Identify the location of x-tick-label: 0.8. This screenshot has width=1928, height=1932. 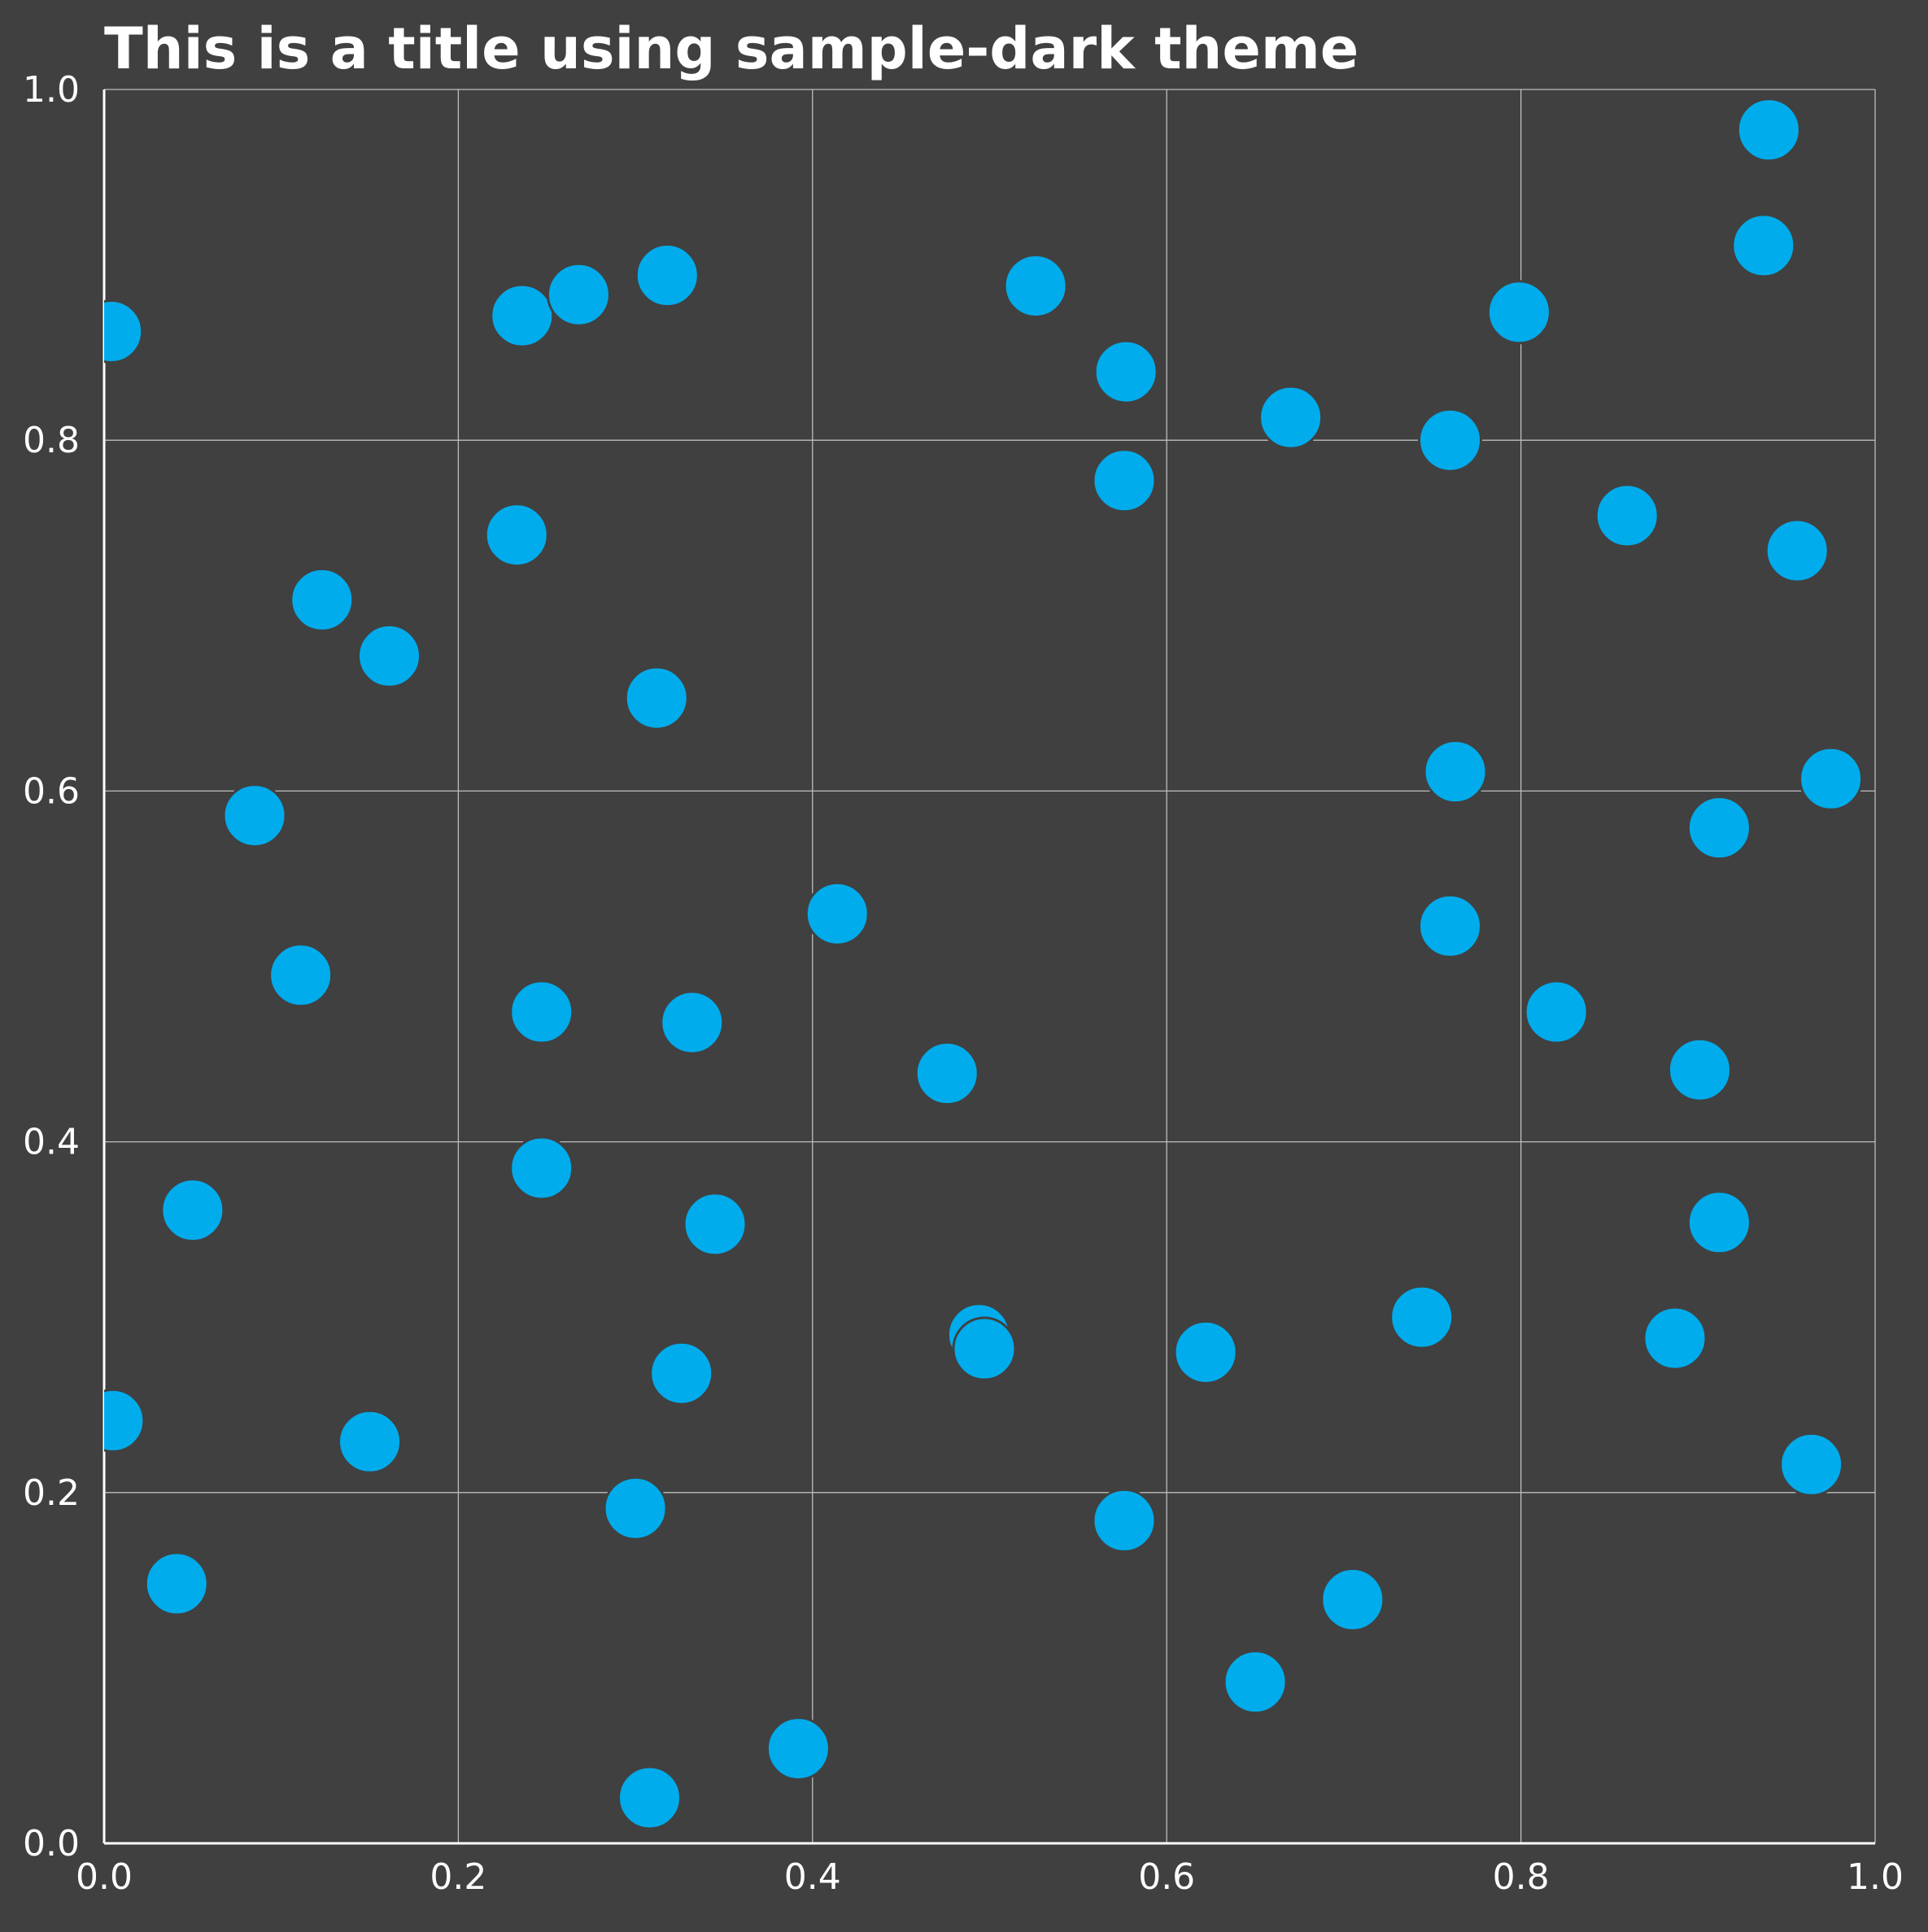
(1521, 1877).